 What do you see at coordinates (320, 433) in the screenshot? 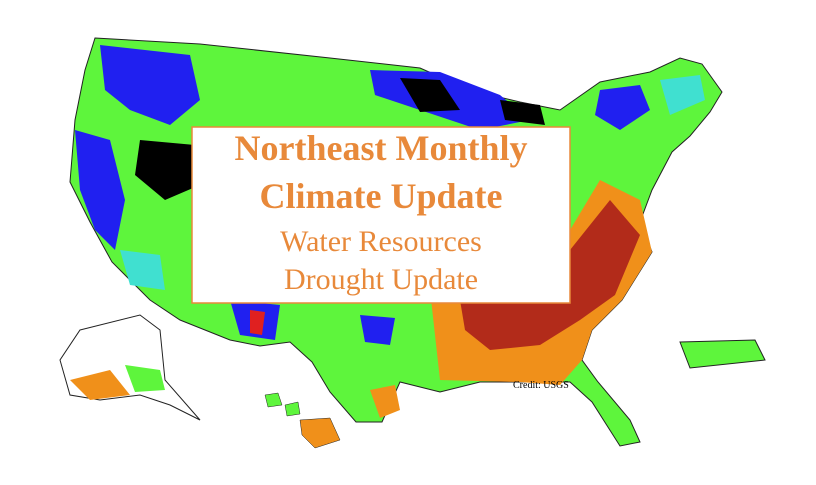
I see `hawaii` at bounding box center [320, 433].